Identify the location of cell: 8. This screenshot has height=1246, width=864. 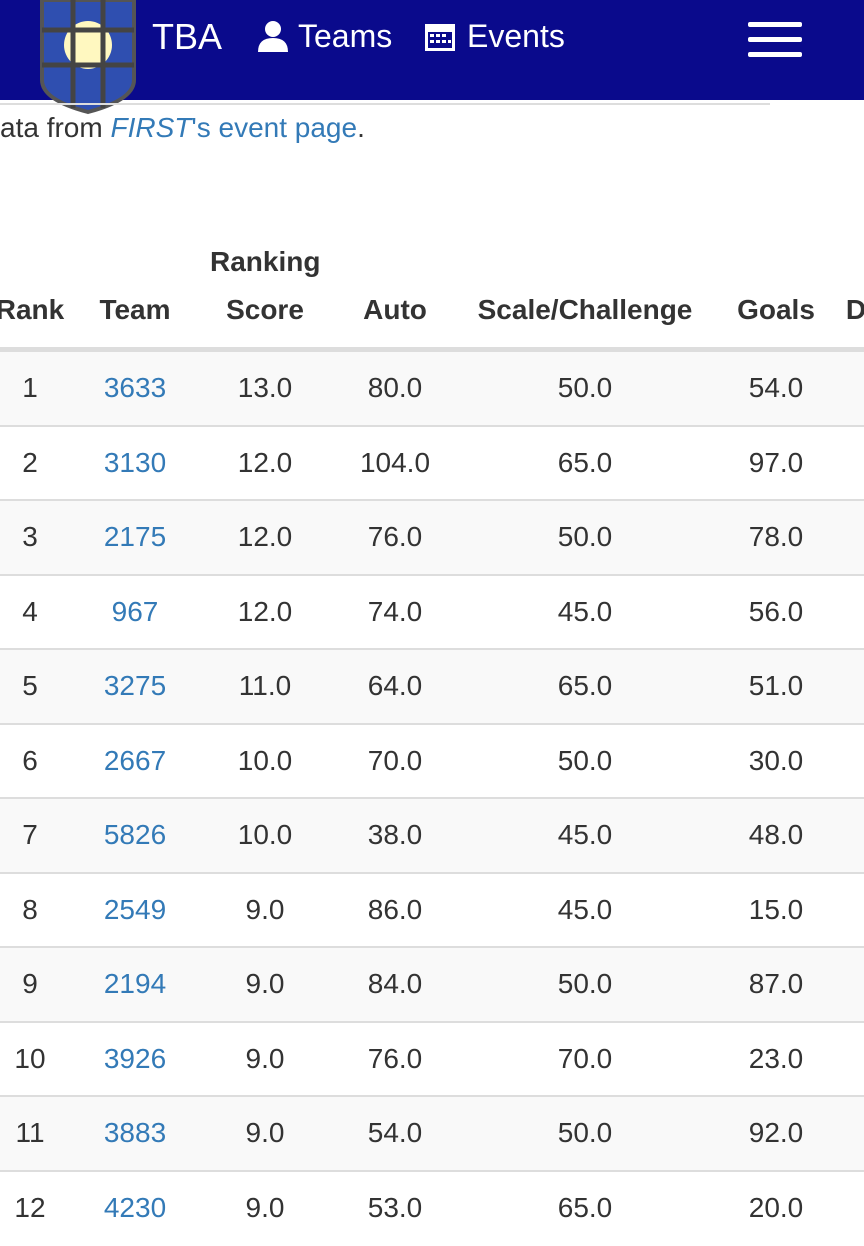
(30, 909).